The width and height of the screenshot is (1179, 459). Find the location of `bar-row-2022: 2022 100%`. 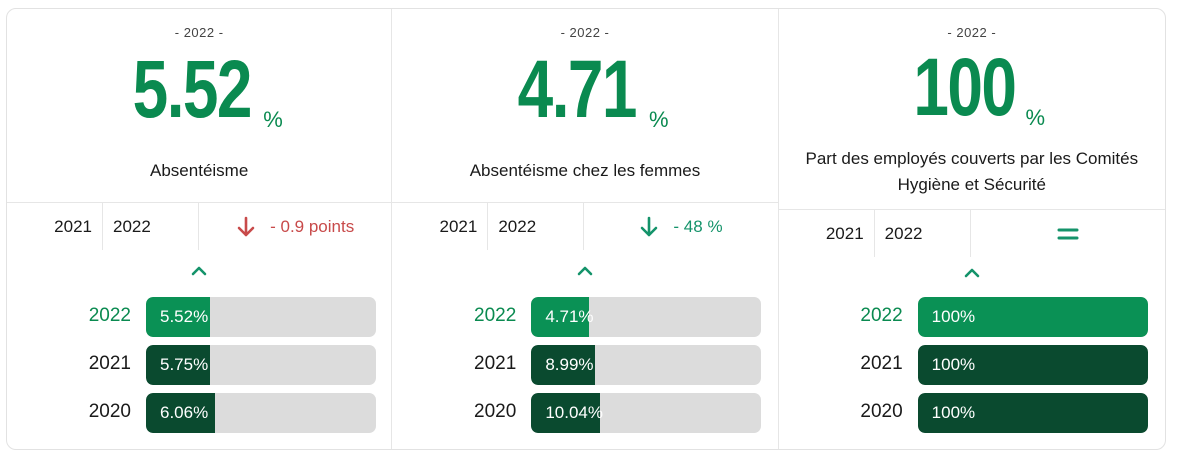

bar-row-2022: 2022 100% is located at coordinates (972, 317).